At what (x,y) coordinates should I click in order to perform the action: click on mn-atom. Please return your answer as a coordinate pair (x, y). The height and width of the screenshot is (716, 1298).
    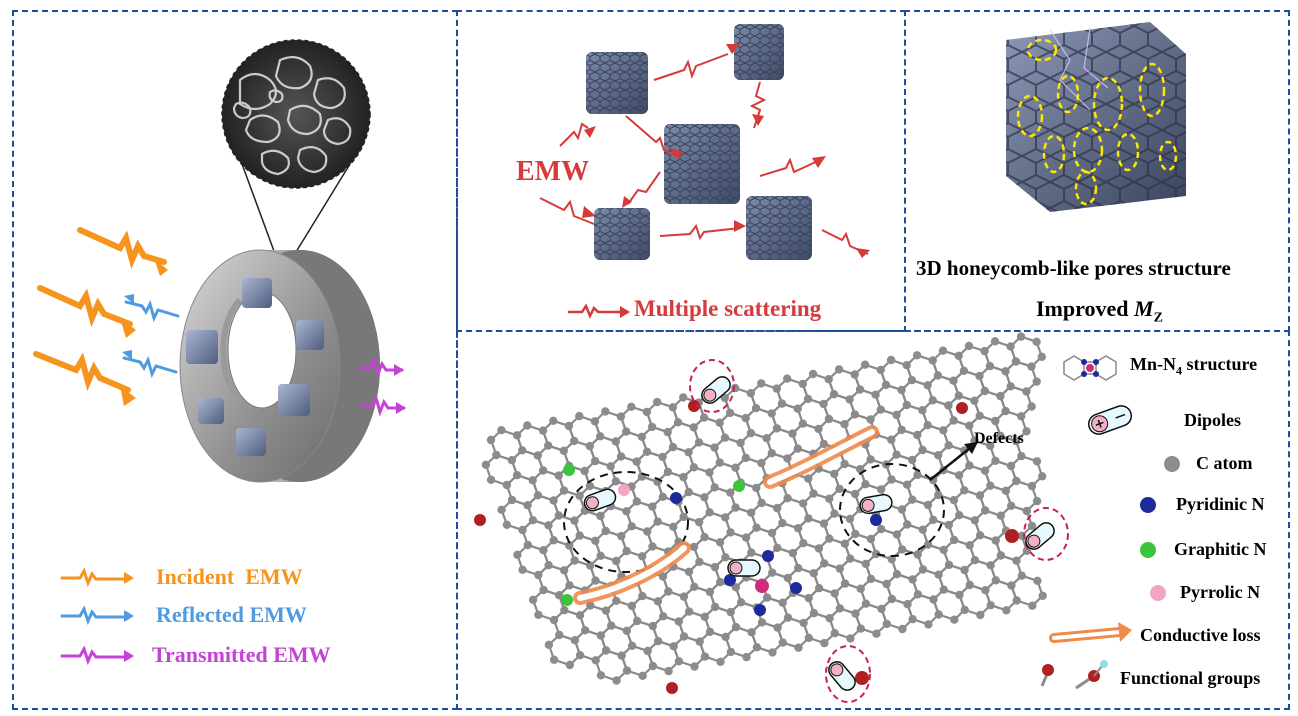
    Looking at the image, I should click on (762, 586).